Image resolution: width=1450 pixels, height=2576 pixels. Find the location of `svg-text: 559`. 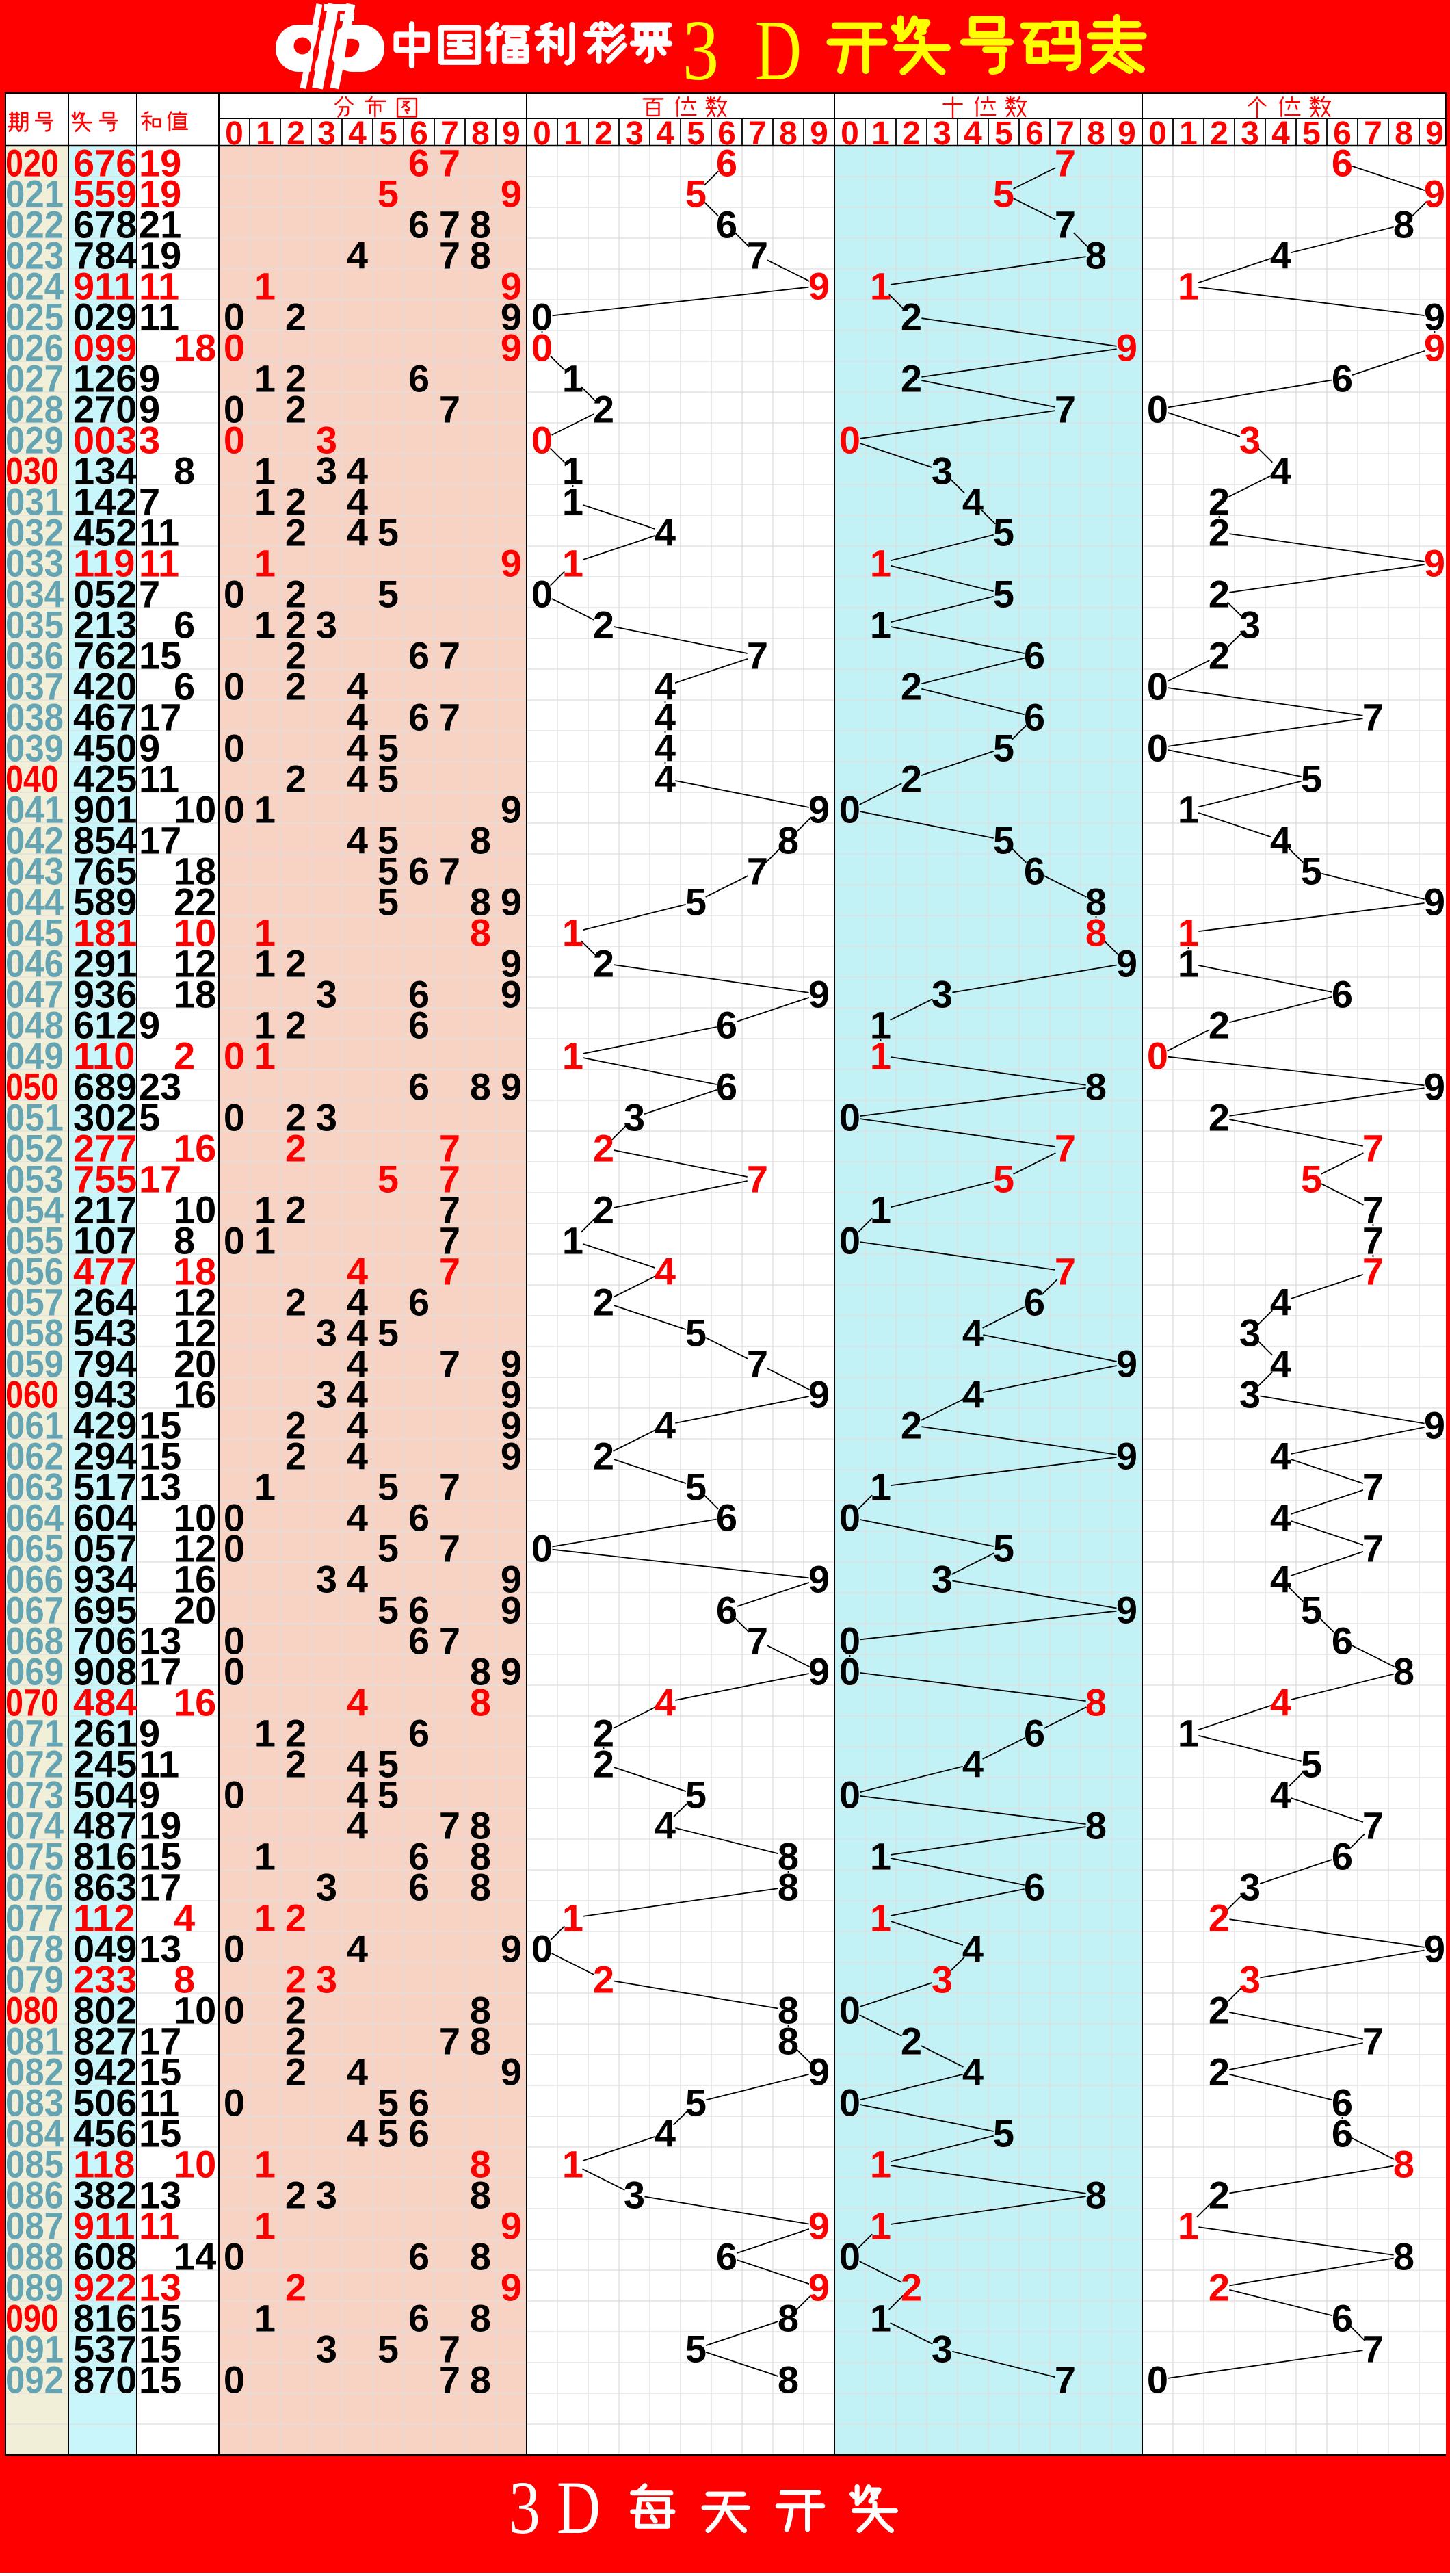

svg-text: 559 is located at coordinates (105, 194).